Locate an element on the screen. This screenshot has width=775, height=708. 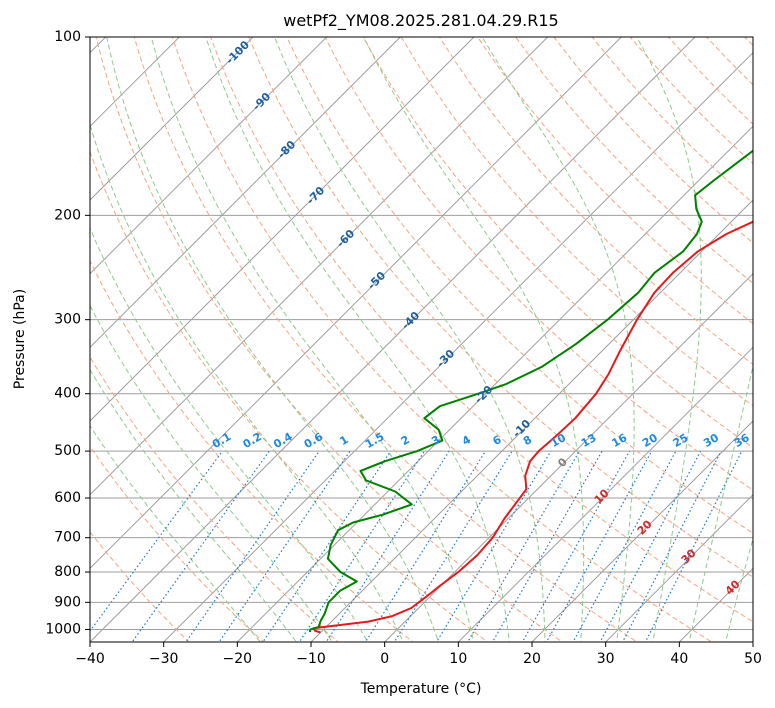
x-axis: −40 −30 −20 −10 0 10 20 30 40 50 is located at coordinates (418, 654).